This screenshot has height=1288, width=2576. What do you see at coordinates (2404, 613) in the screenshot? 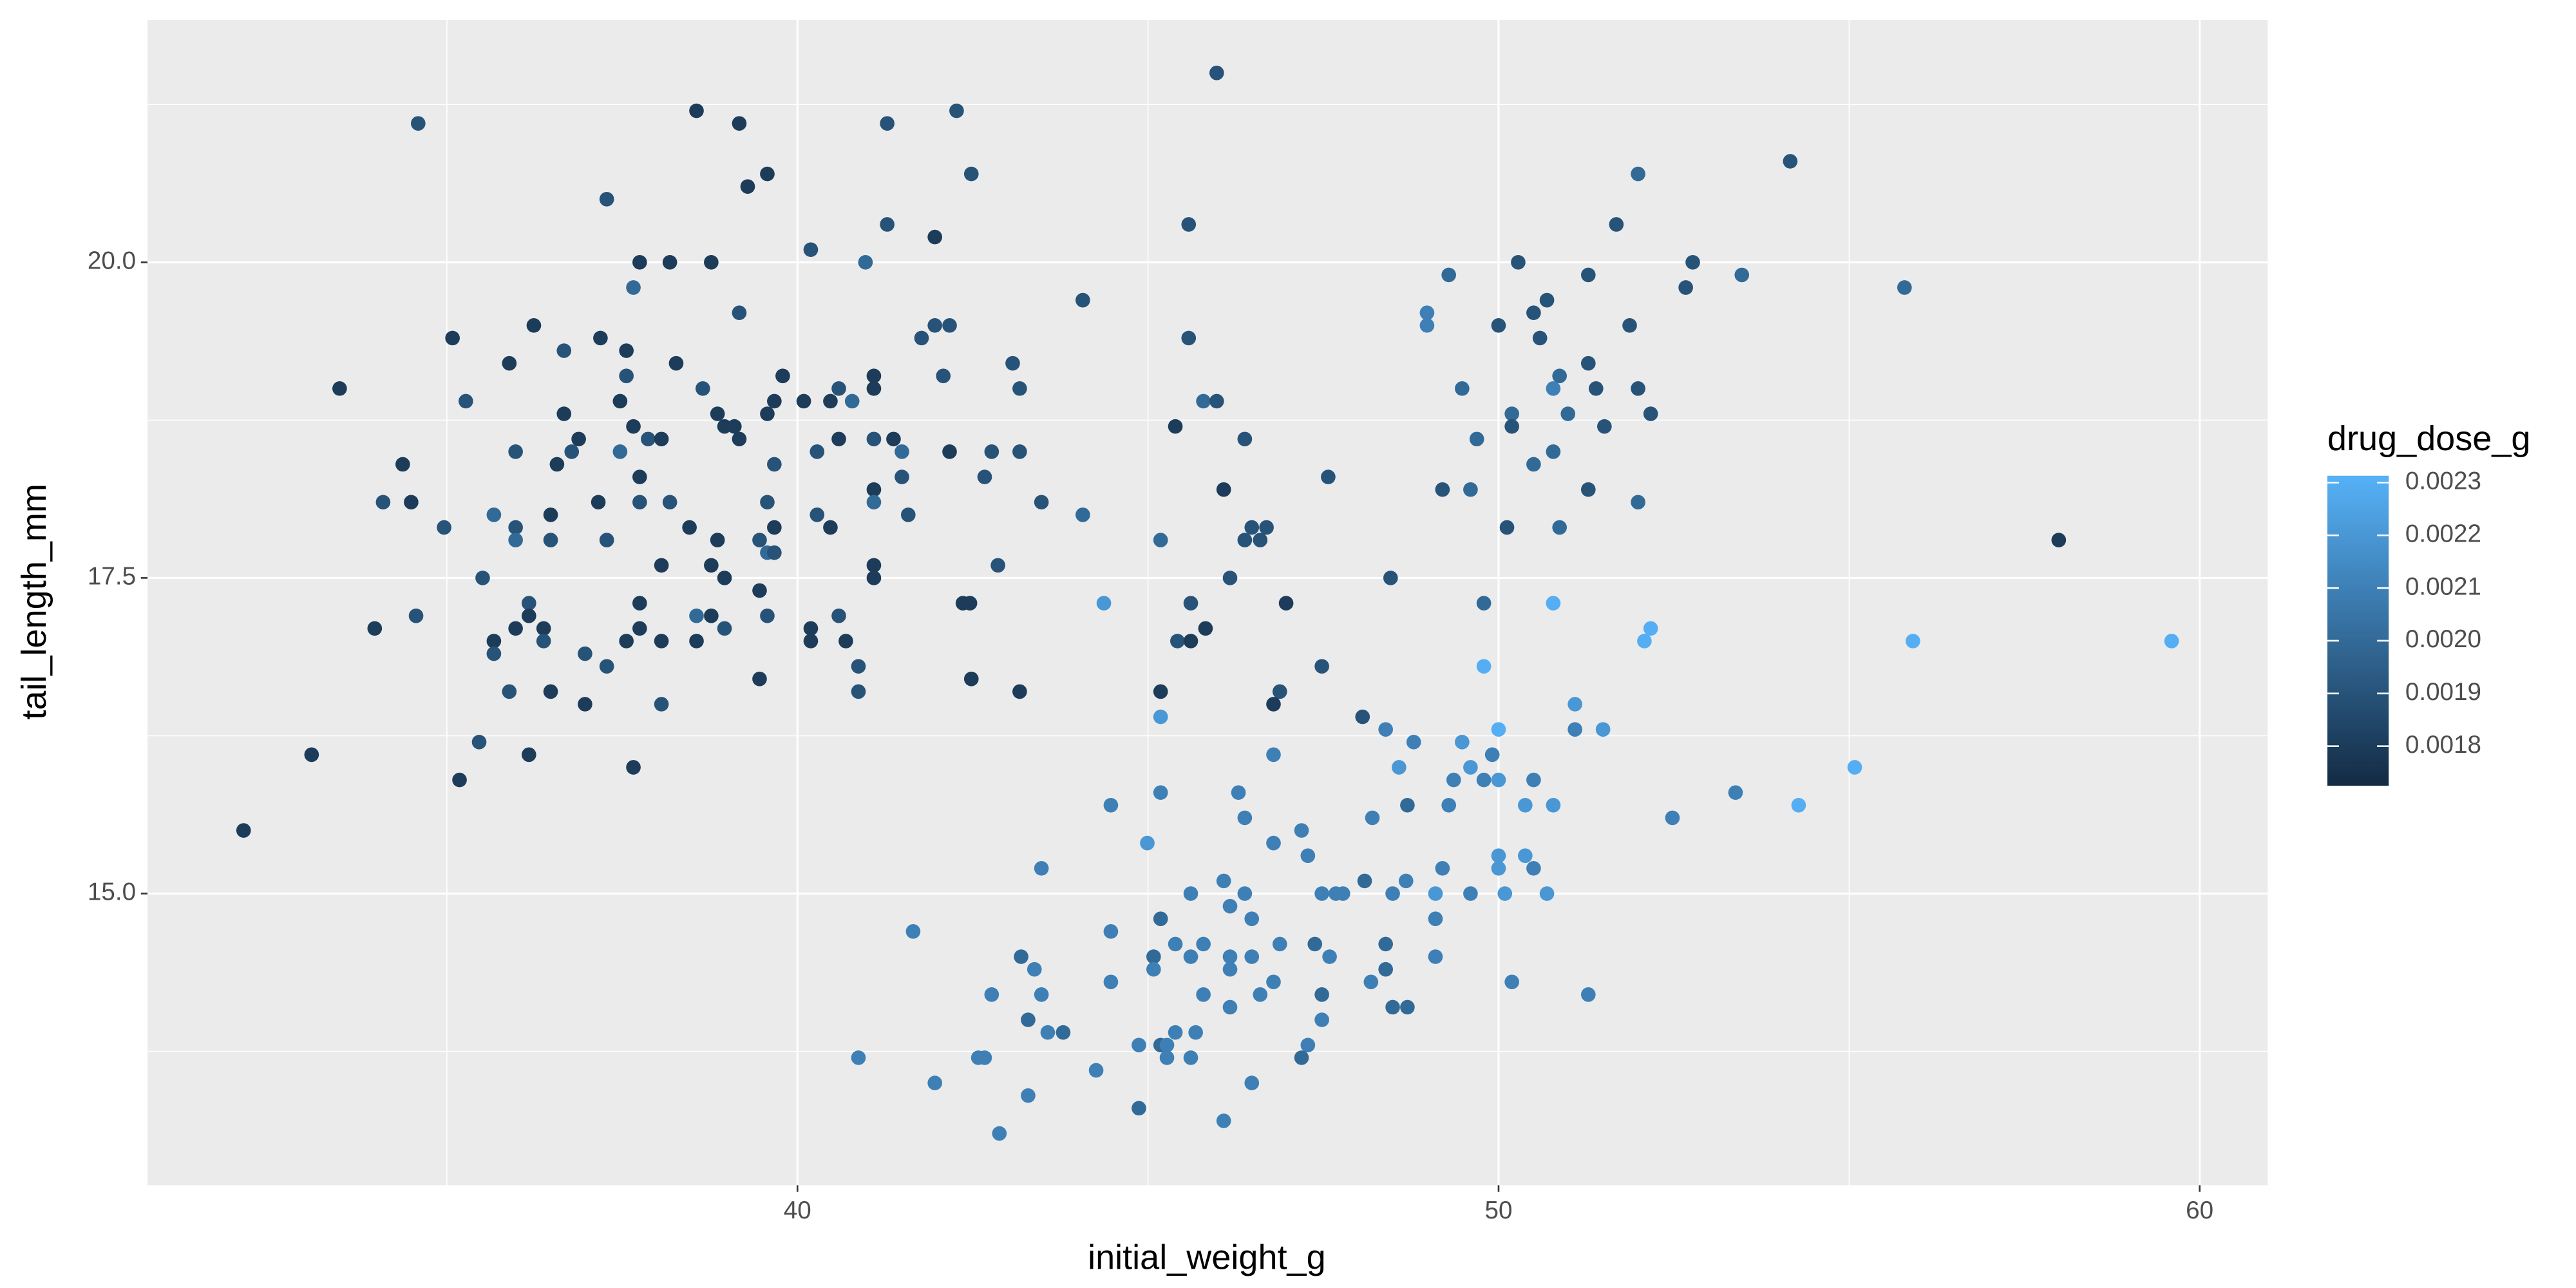
I see `legend: 0.0018 0.0019 0.0020 0.0021 0.0022 0.0023` at bounding box center [2404, 613].